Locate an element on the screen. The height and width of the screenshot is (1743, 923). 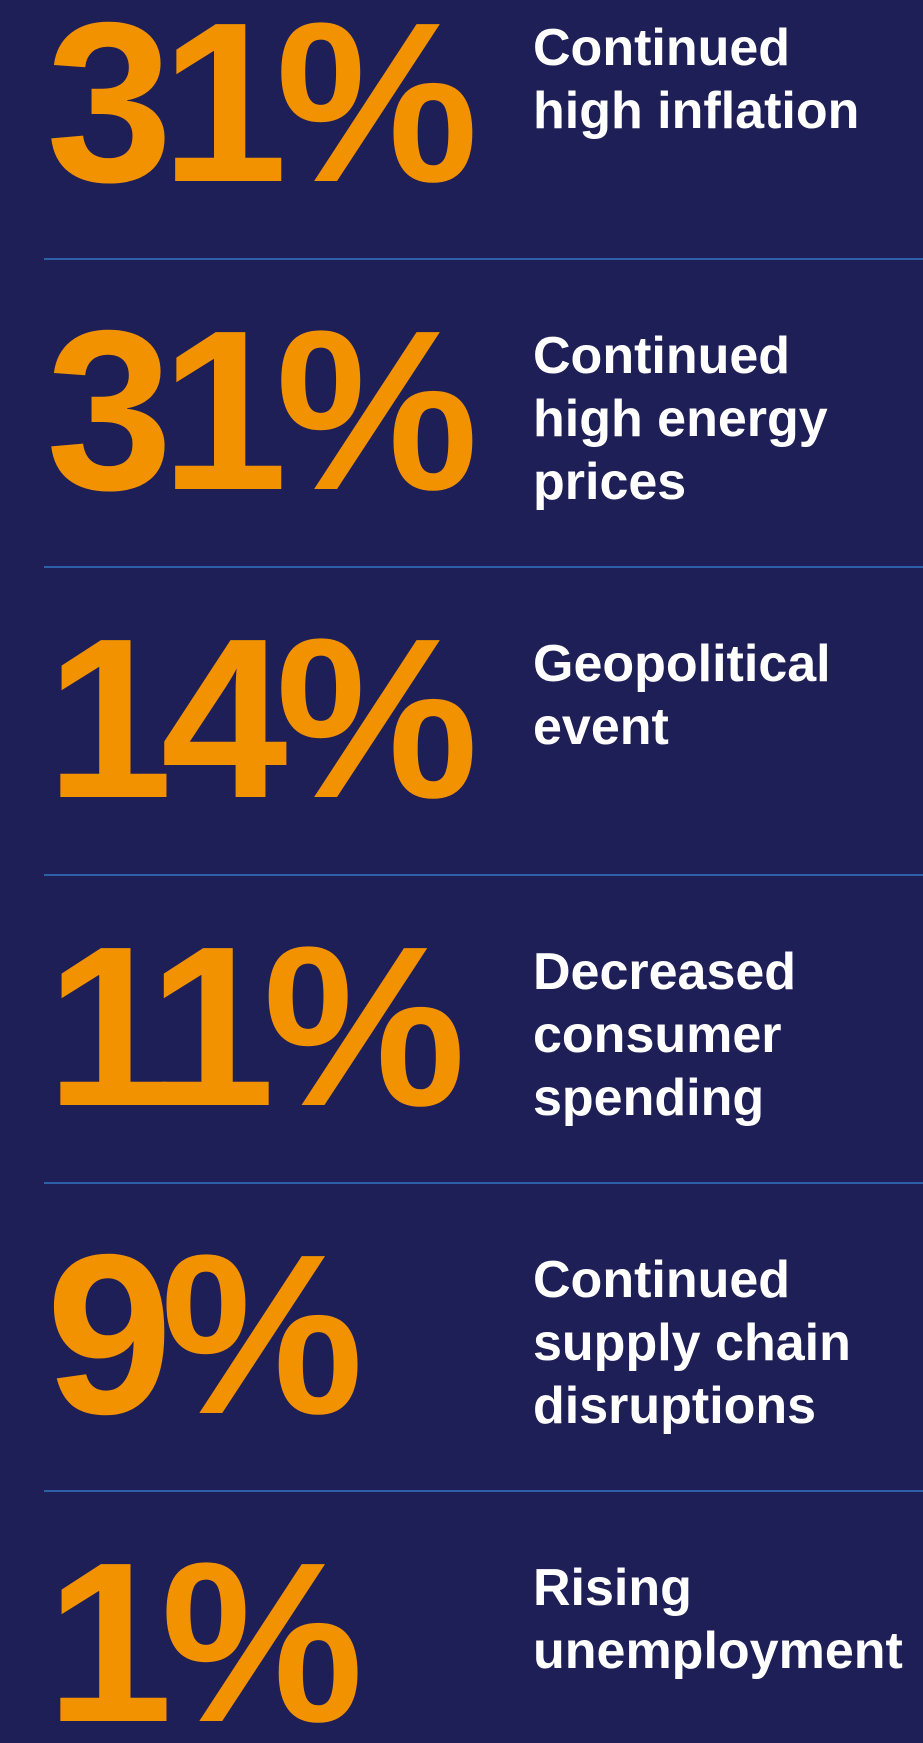
stat-value: 1% is located at coordinates (205, 1629).